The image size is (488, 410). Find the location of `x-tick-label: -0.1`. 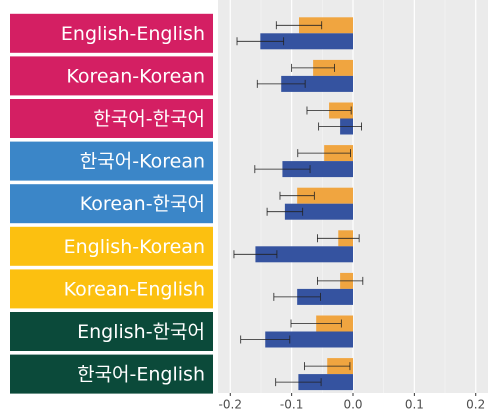

x-tick-label: -0.1 is located at coordinates (291, 404).